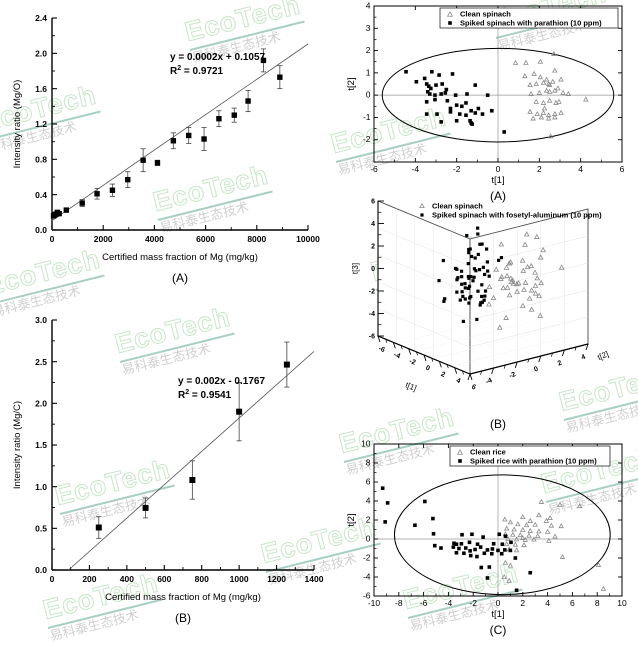 Image resolution: width=638 pixels, height=646 pixels. Describe the element at coordinates (205, 395) in the screenshot. I see `r-squared-label: R2 = 0.9541` at that location.